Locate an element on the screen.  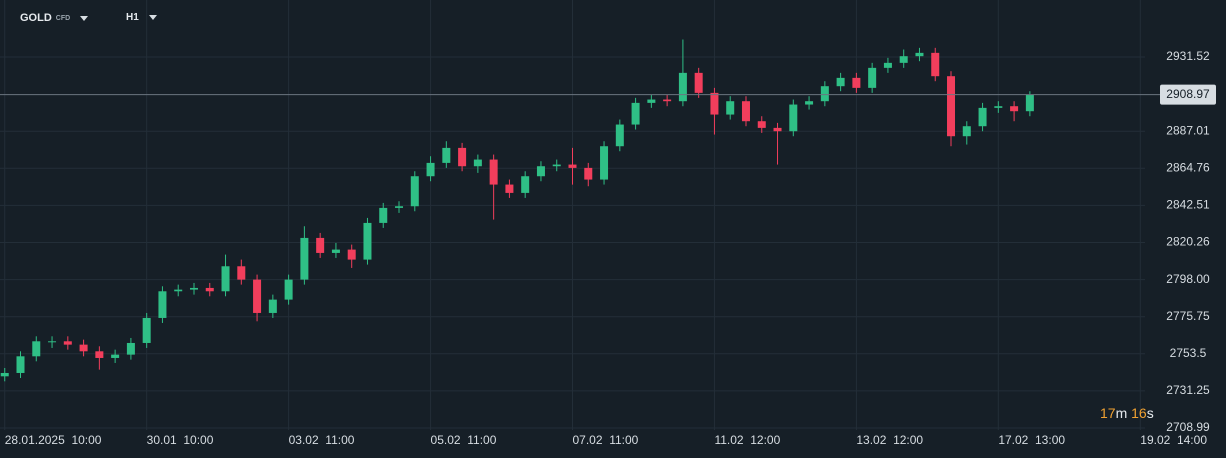
y-tick-label: 2931.52 is located at coordinates (1188, 56).